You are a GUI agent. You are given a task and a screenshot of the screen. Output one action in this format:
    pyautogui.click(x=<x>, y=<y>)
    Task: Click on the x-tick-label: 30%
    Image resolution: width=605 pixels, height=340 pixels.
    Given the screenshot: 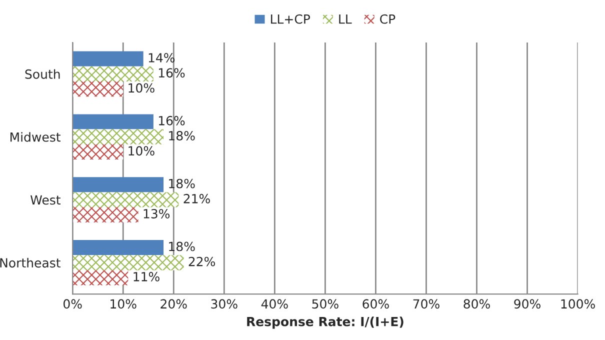 What is the action you would take?
    pyautogui.click(x=224, y=304)
    